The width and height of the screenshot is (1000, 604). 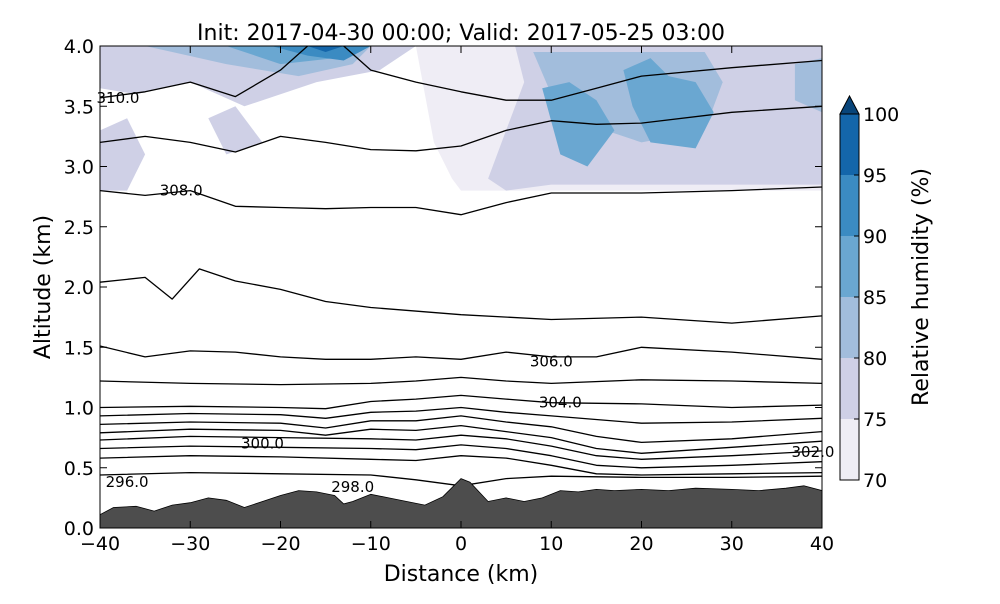 What do you see at coordinates (732, 544) in the screenshot?
I see `x-tick-label-7: 30` at bounding box center [732, 544].